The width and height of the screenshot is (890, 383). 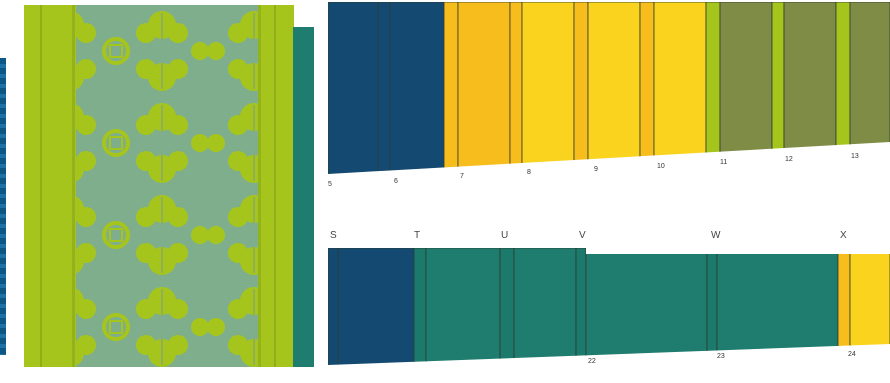 What do you see at coordinates (582, 235) in the screenshot?
I see `bottom-letter-v: V` at bounding box center [582, 235].